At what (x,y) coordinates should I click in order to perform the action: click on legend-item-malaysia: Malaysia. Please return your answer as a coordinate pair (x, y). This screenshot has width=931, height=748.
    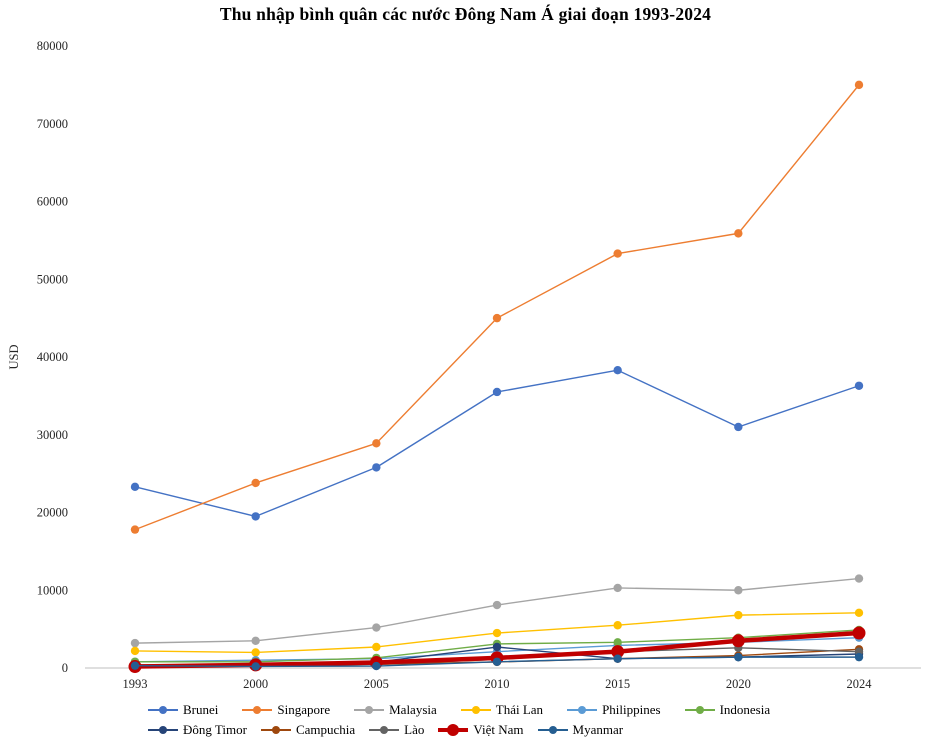
    Looking at the image, I should click on (395, 710).